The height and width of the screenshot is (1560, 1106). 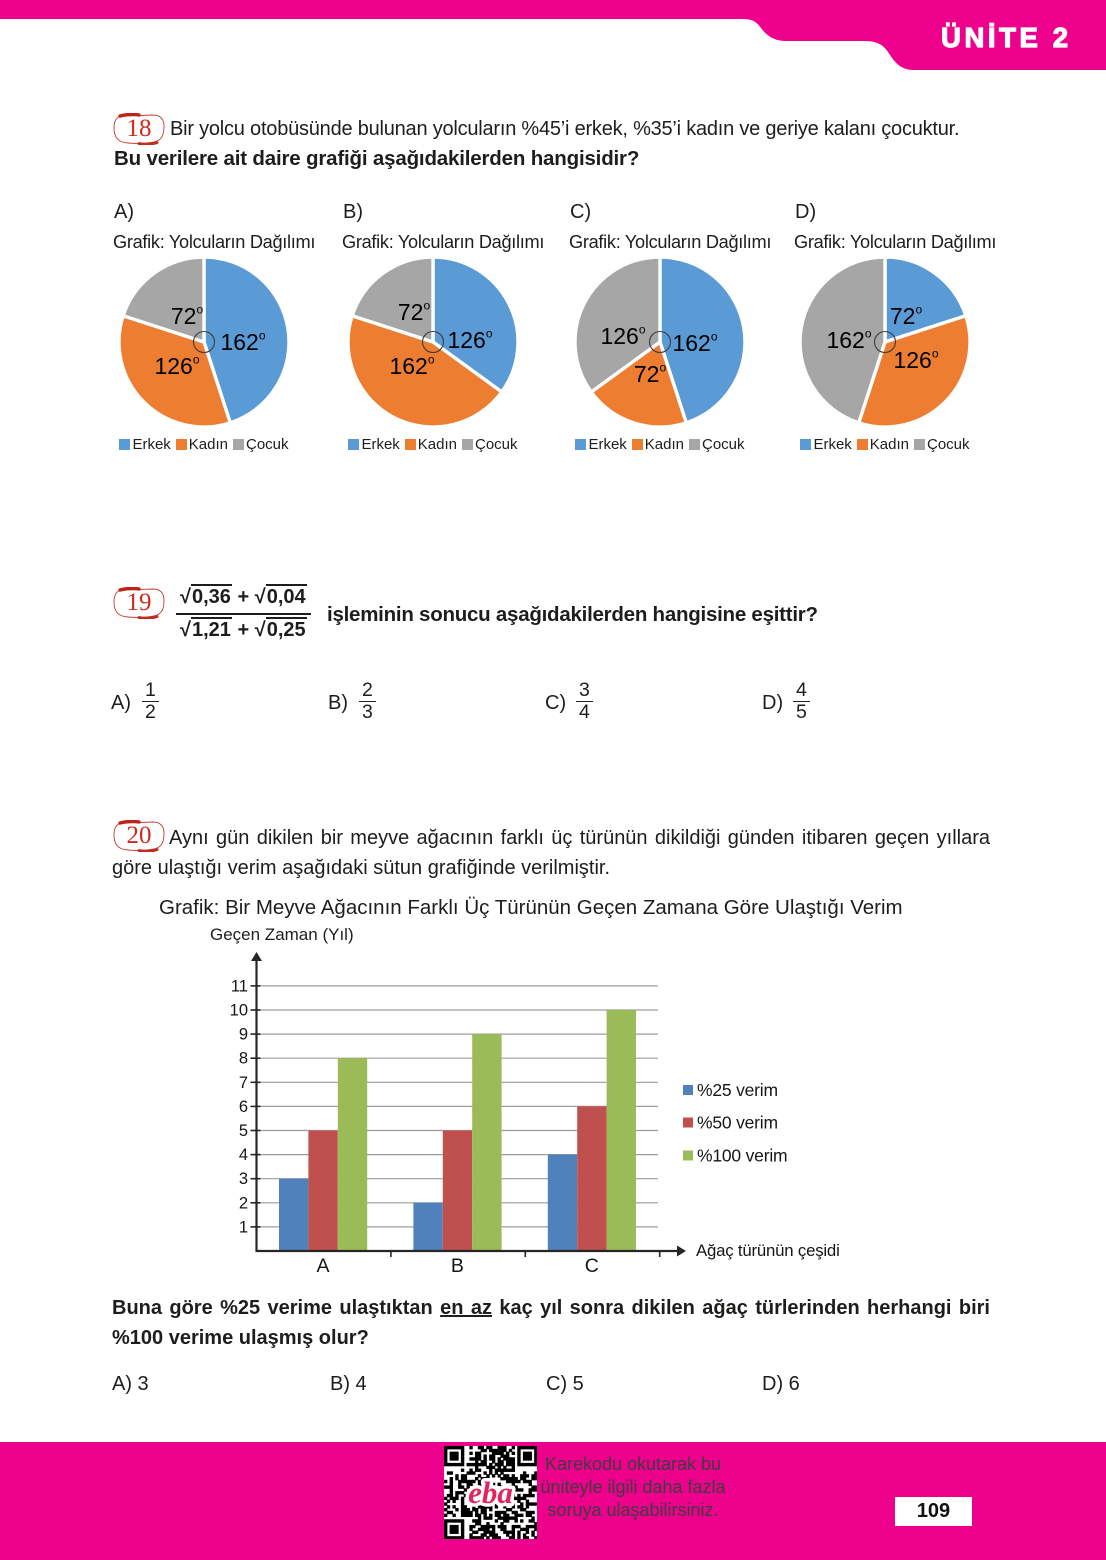 I want to click on svg-text: C, so click(x=592, y=1266).